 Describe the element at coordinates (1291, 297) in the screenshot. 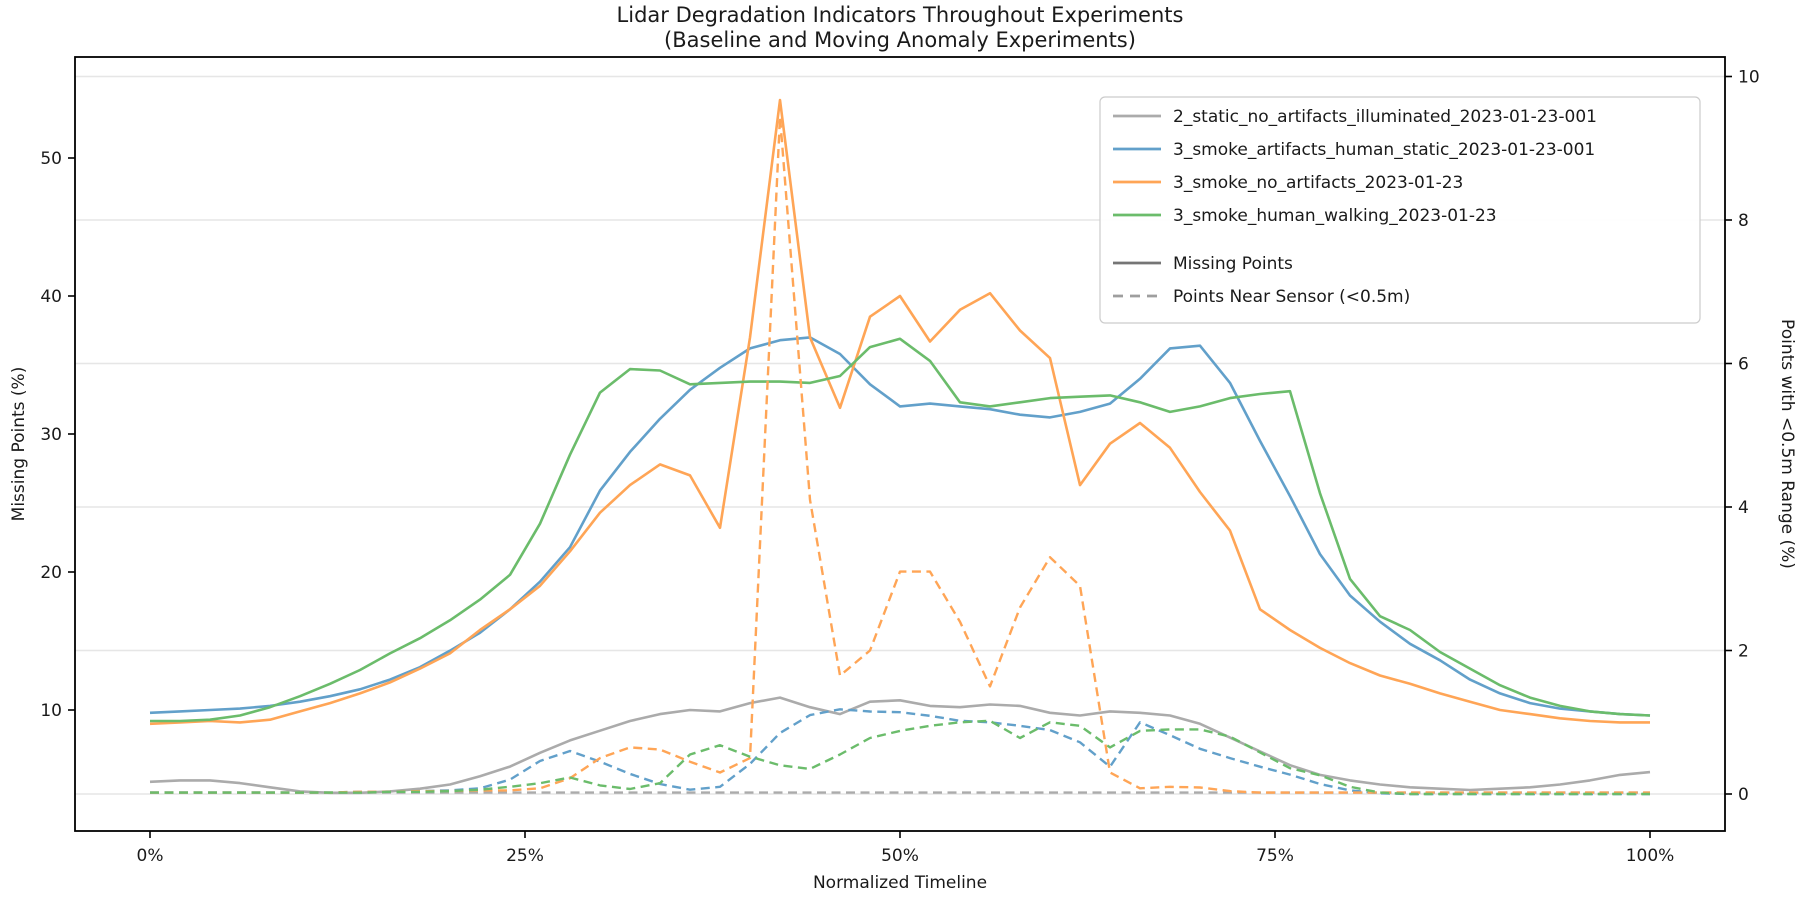

I see `legend-style-label: Points Near Sensor (<0.5m)` at that location.